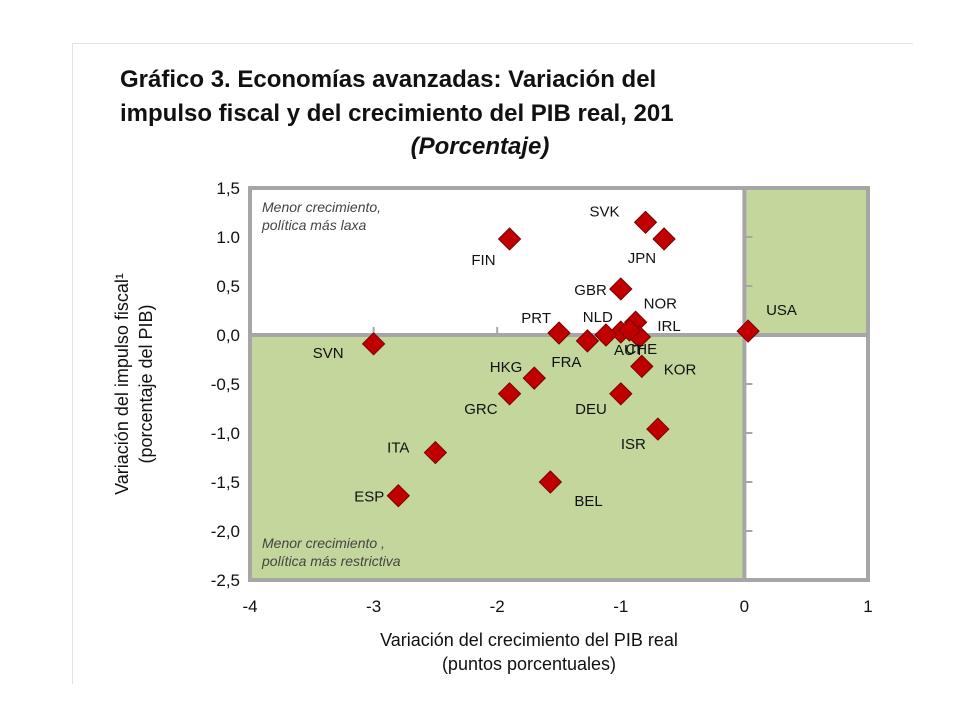 The height and width of the screenshot is (720, 960). Describe the element at coordinates (122, 384) in the screenshot. I see `y-axis-title: Variación del impulso fiscal¹` at that location.